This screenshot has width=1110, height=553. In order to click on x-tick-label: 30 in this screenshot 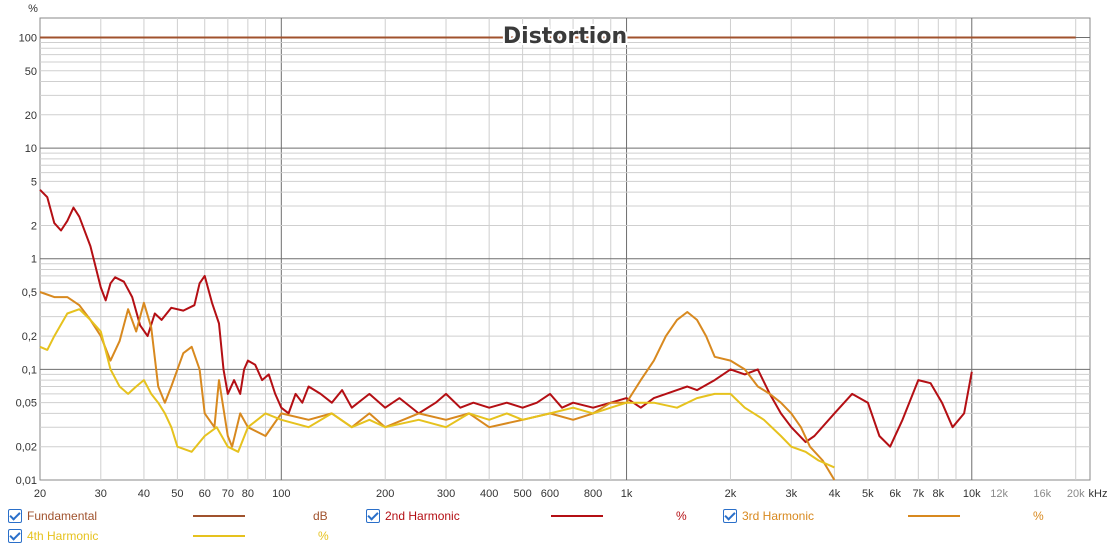, I will do `click(101, 494)`.